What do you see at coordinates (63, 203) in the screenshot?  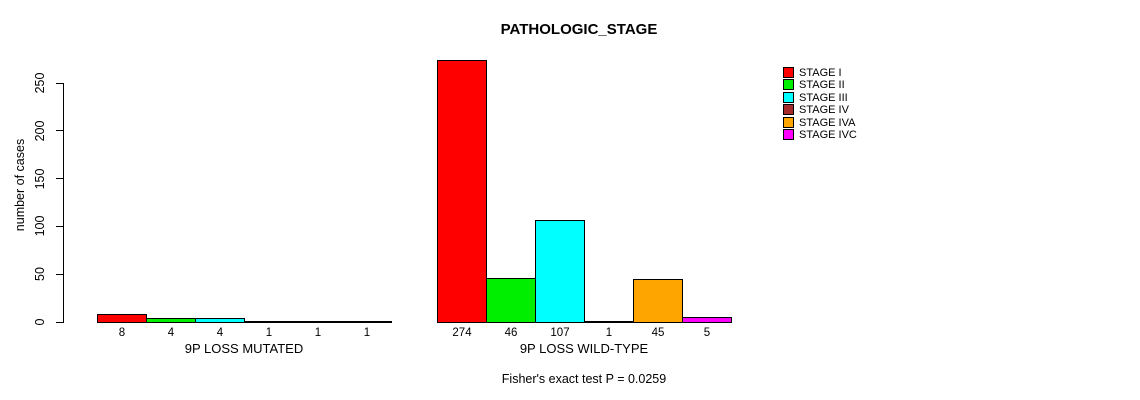 I see `y-axis-line` at bounding box center [63, 203].